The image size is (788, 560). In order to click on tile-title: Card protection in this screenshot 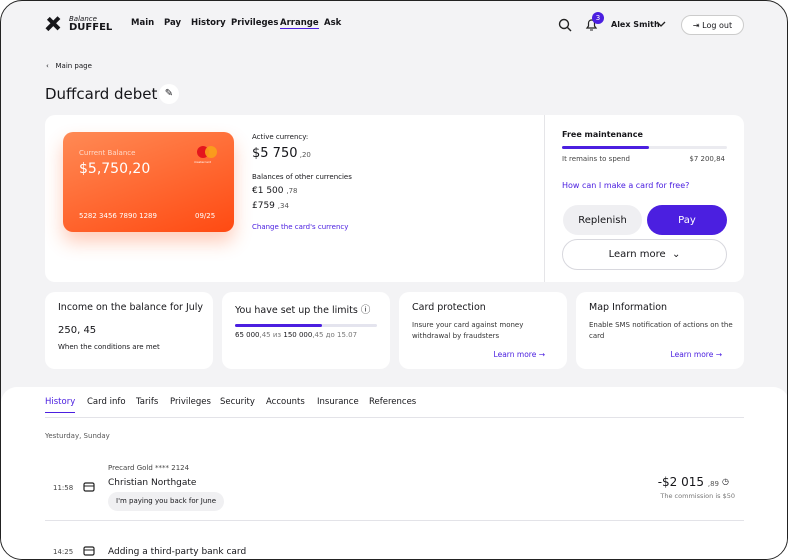, I will do `click(449, 307)`.